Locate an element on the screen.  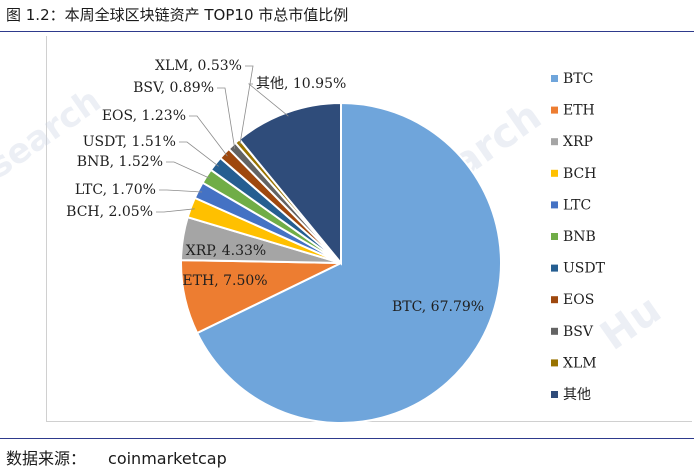
leader-lines-layer is located at coordinates (222, 139).